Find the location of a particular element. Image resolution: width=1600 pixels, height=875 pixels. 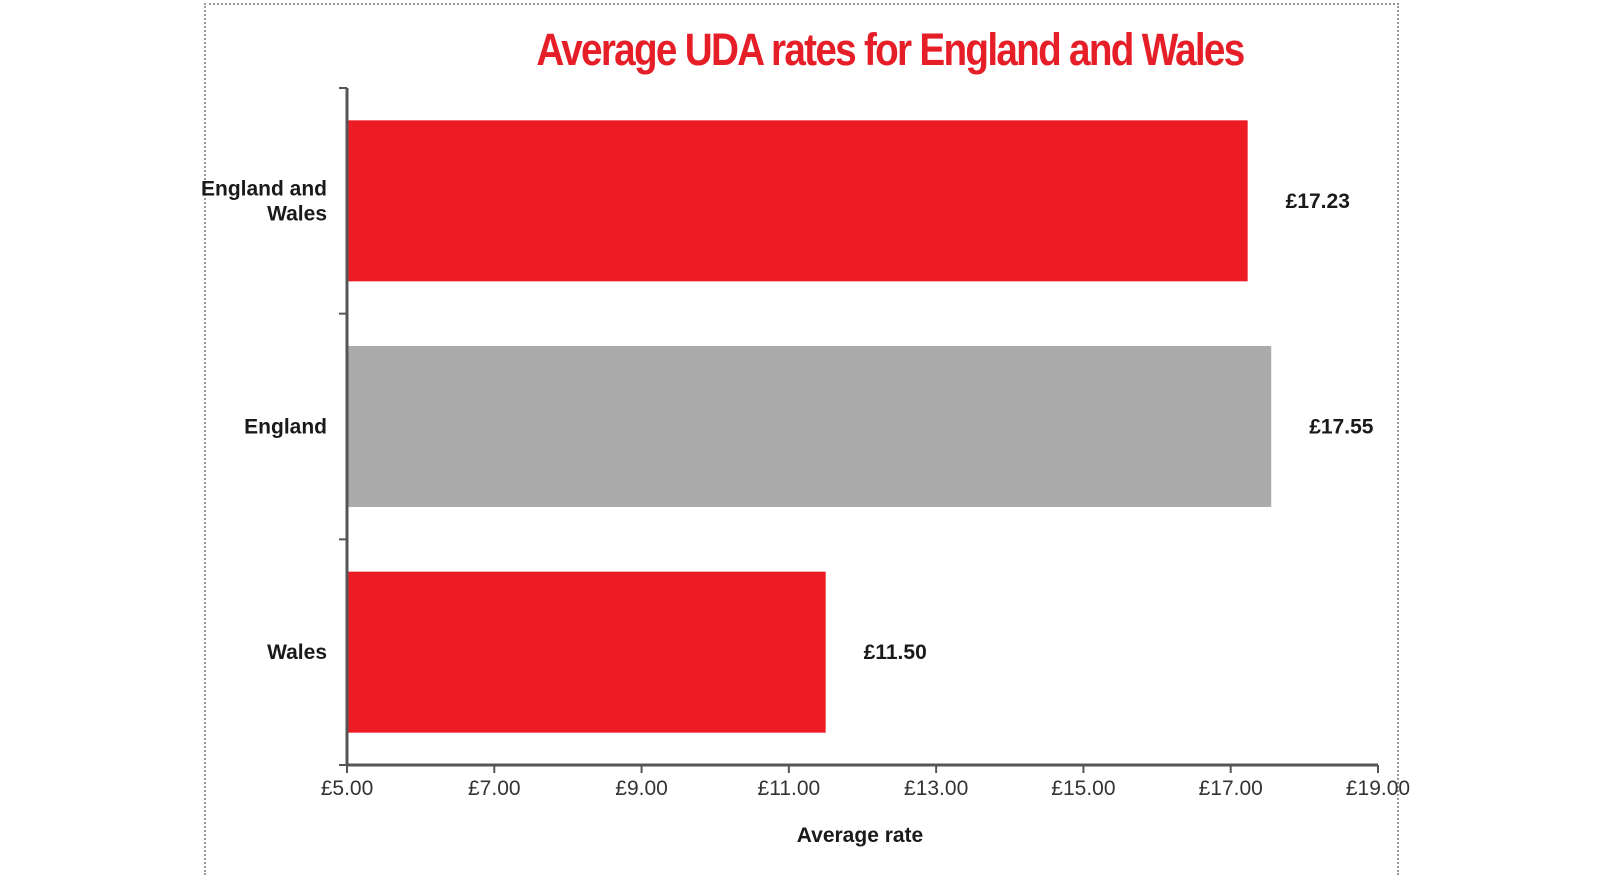

x-tick-label: £5.00 is located at coordinates (347, 788).